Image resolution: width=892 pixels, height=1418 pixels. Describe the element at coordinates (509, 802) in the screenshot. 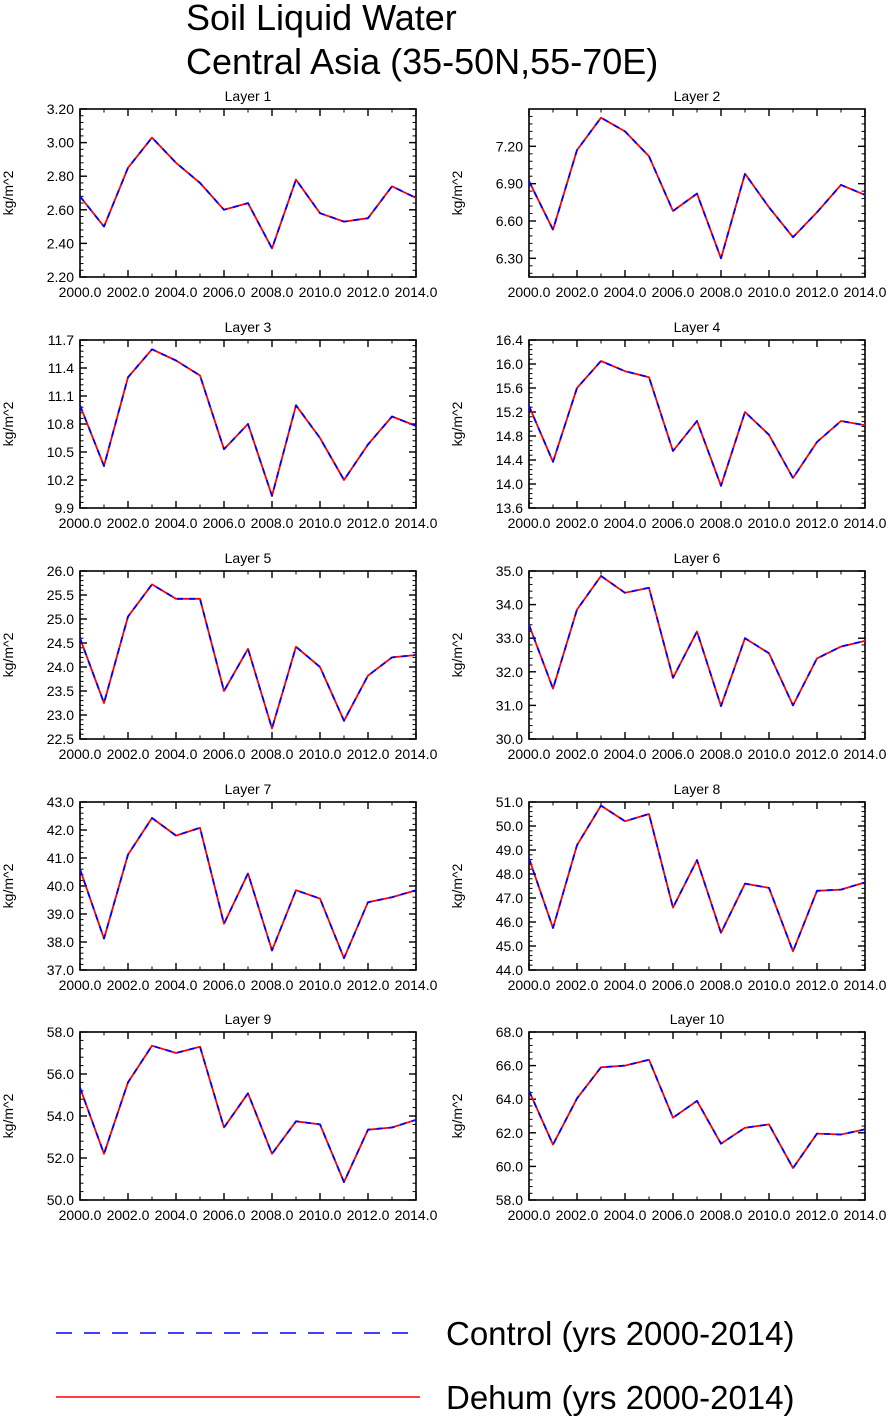

I see `panel-8-ytick-label: 51.0` at that location.